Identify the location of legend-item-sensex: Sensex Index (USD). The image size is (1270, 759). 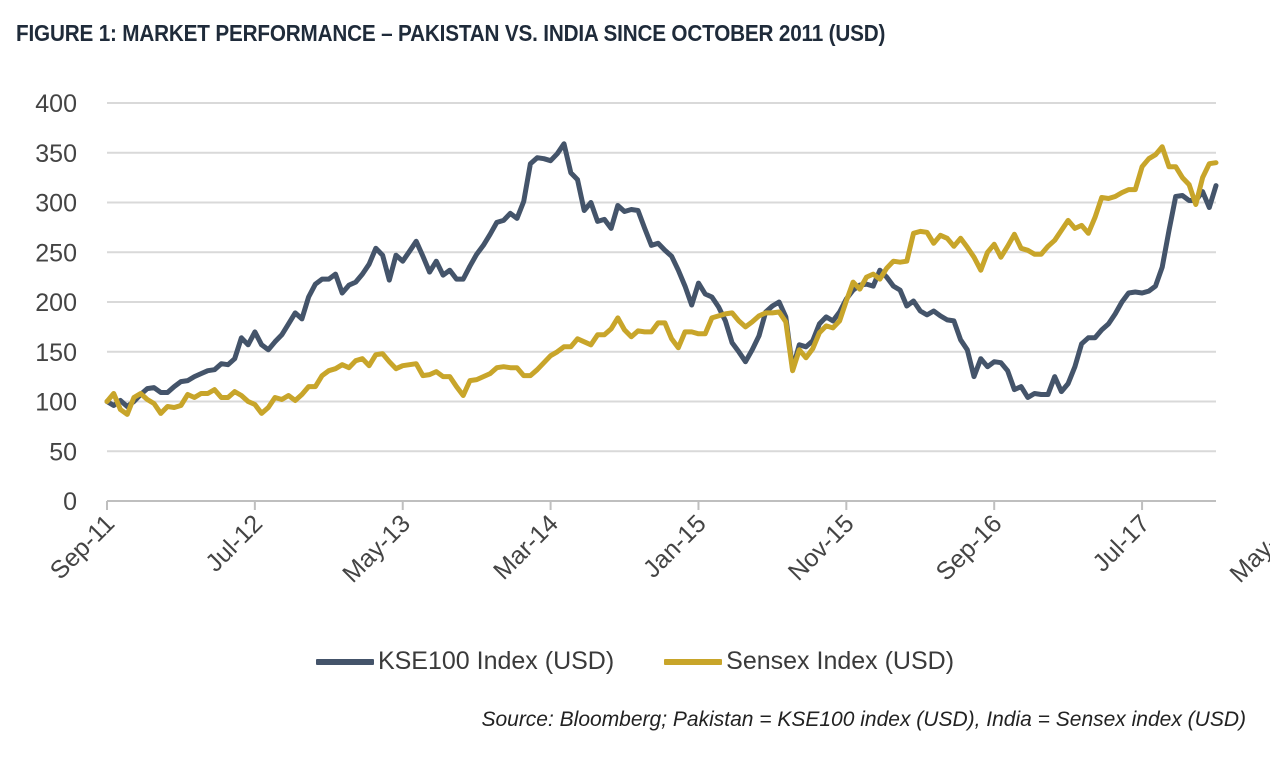
(809, 661).